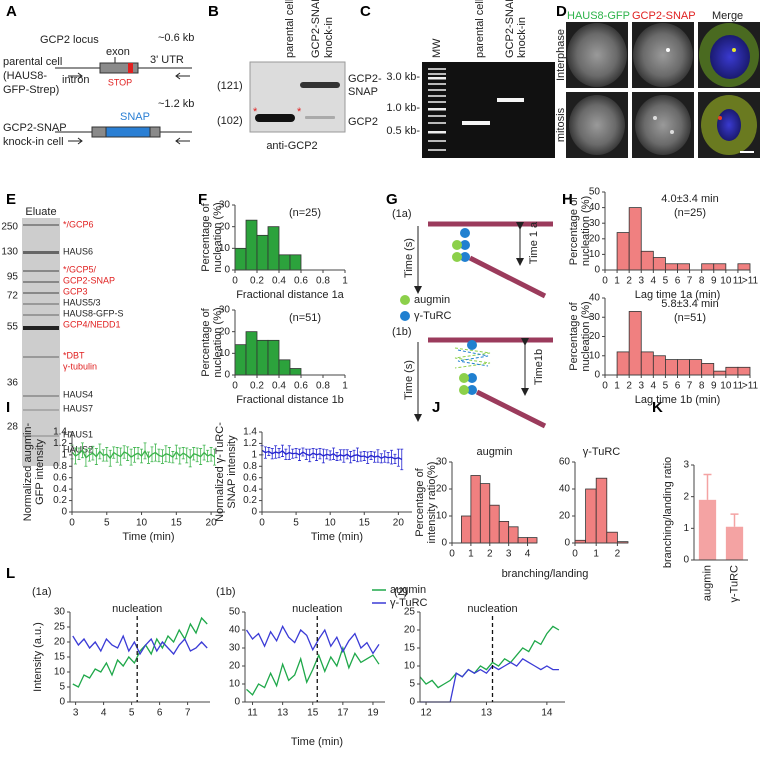 The width and height of the screenshot is (762, 782). Describe the element at coordinates (9, 227) in the screenshot. I see `marker-label: 250` at that location.